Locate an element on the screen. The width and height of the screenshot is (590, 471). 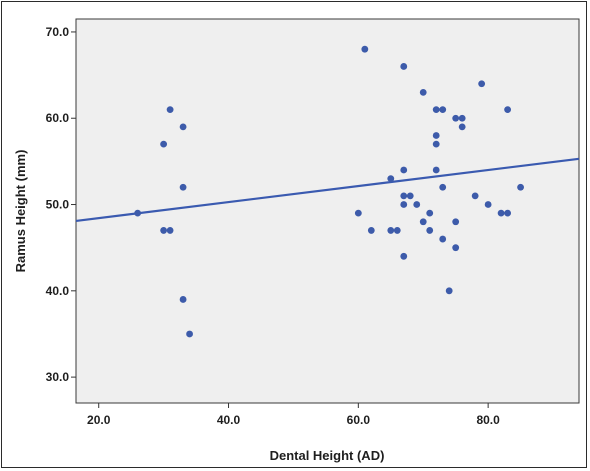
x-tick-label: 60.0 is located at coordinates (359, 420).